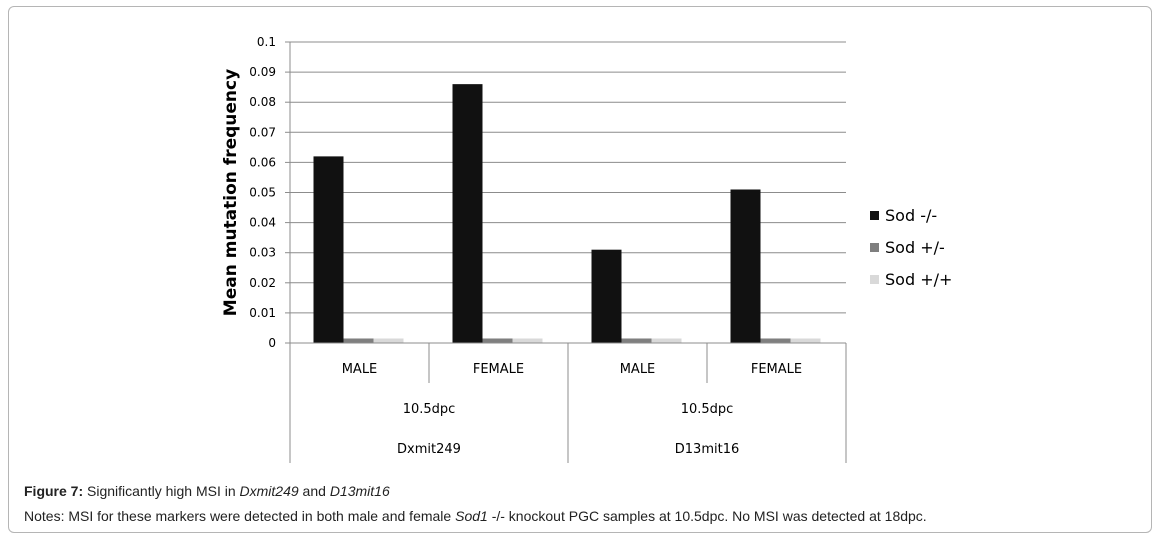 The height and width of the screenshot is (538, 1160). What do you see at coordinates (262, 162) in the screenshot?
I see `y-tick-label: 0.06` at bounding box center [262, 162].